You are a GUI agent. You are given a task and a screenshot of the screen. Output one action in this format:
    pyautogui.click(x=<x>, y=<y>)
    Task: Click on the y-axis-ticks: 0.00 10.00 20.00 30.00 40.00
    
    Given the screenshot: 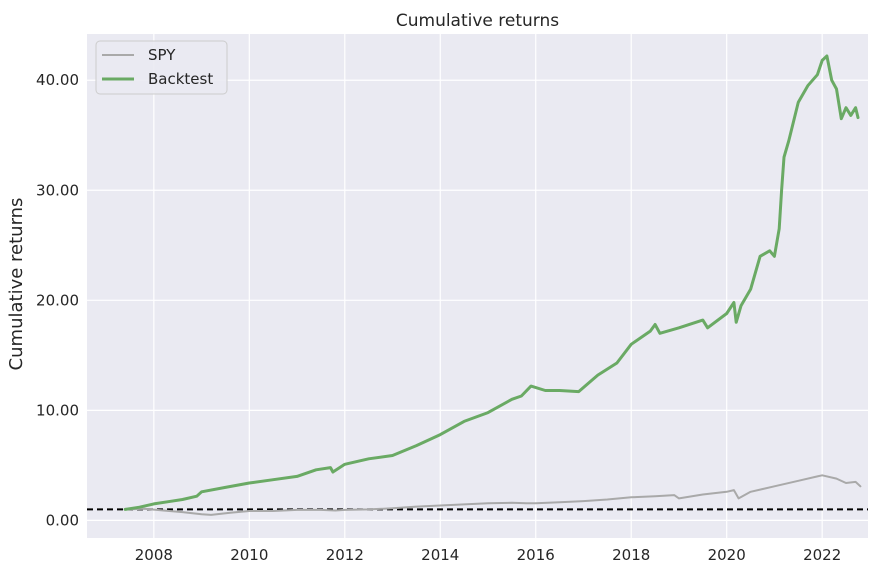 What is the action you would take?
    pyautogui.click(x=57, y=300)
    